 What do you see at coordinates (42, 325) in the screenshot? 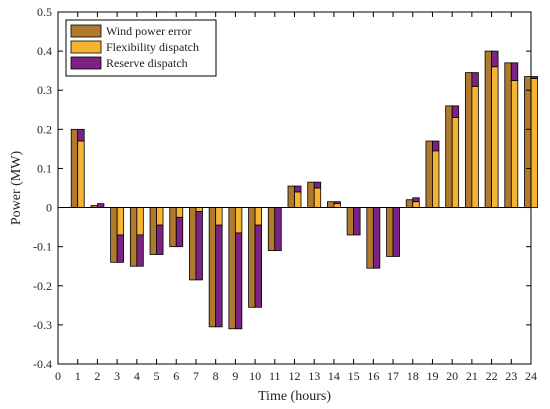
I see `y-tick-label: -0.3` at bounding box center [42, 325].